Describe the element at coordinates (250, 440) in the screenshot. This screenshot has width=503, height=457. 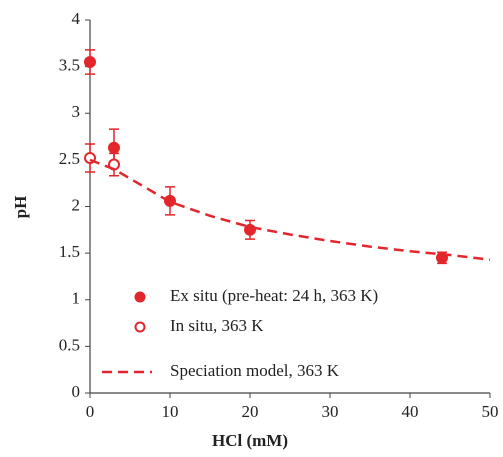
I see `x-axis-label: HCl (mM)` at that location.